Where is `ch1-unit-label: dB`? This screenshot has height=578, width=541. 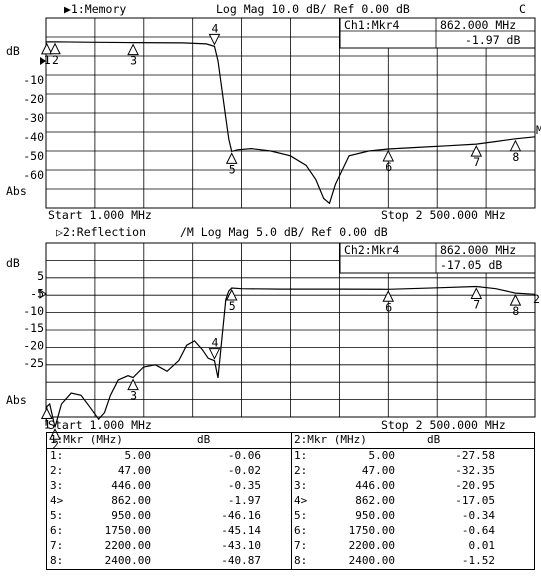
ch1-unit-label: dB is located at coordinates (13, 51).